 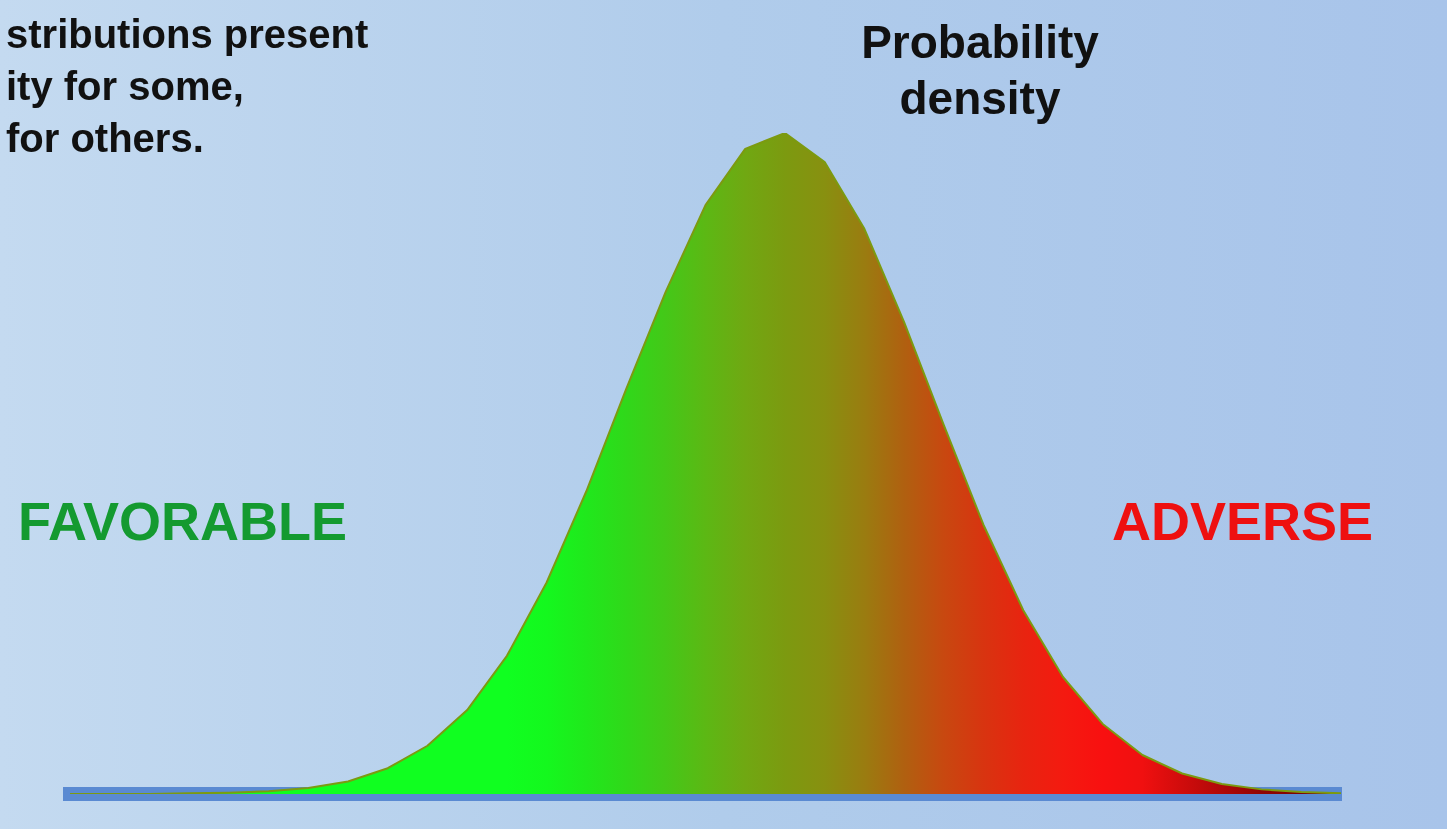 What do you see at coordinates (187, 86) in the screenshot?
I see `annotation: stributions present ity for some, for others.` at bounding box center [187, 86].